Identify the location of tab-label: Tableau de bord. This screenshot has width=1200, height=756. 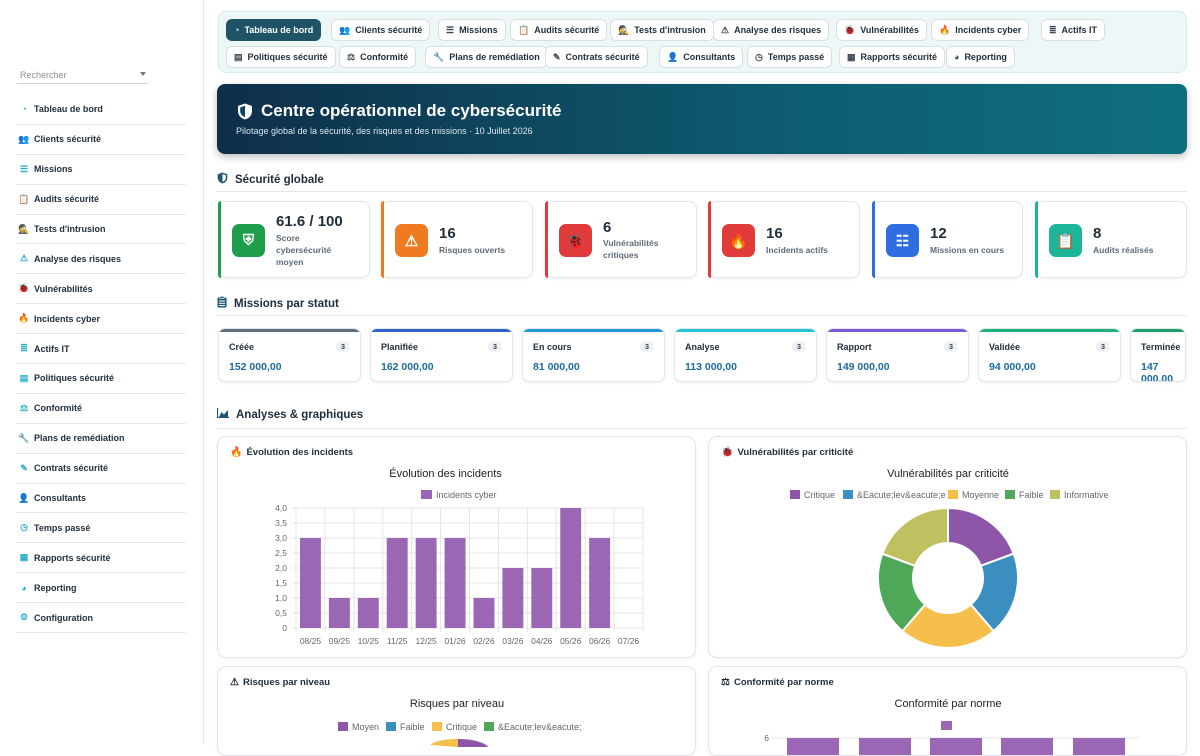
(279, 30).